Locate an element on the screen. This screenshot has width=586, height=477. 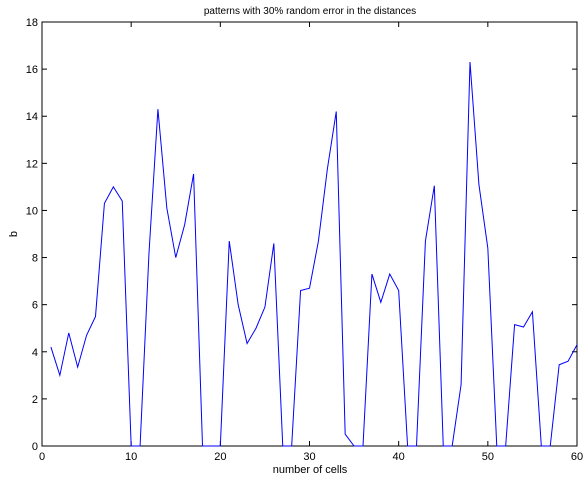
x-tick-label: 30 is located at coordinates (309, 457).